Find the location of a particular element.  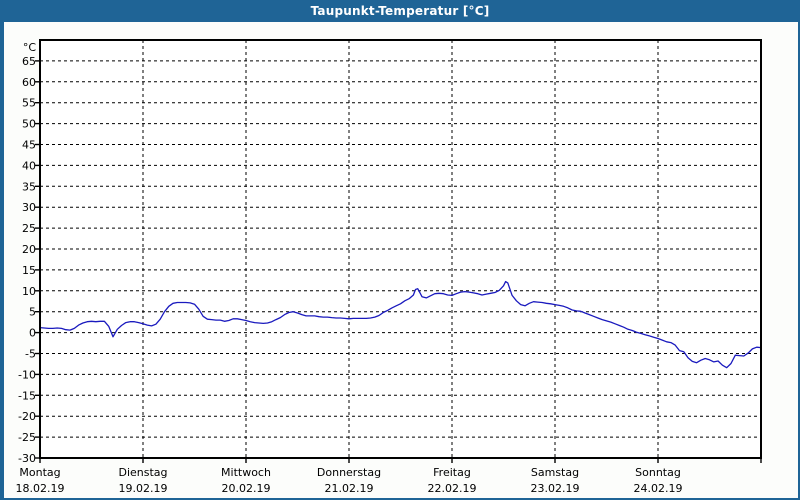

y-tick-label: -25 is located at coordinates (27, 437).